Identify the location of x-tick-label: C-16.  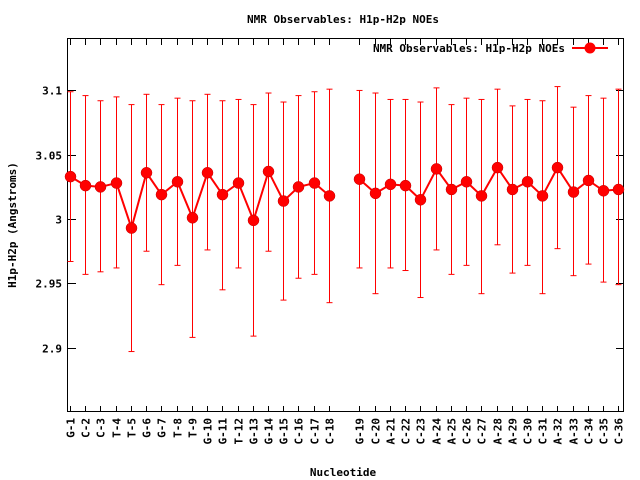
(299, 431).